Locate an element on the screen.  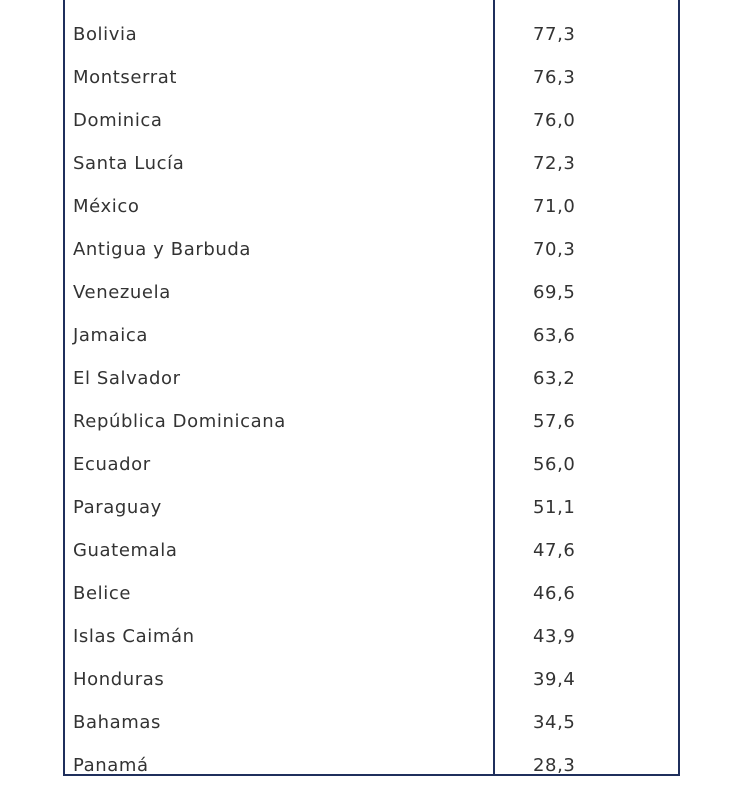
country-value: 72,3 is located at coordinates (554, 163).